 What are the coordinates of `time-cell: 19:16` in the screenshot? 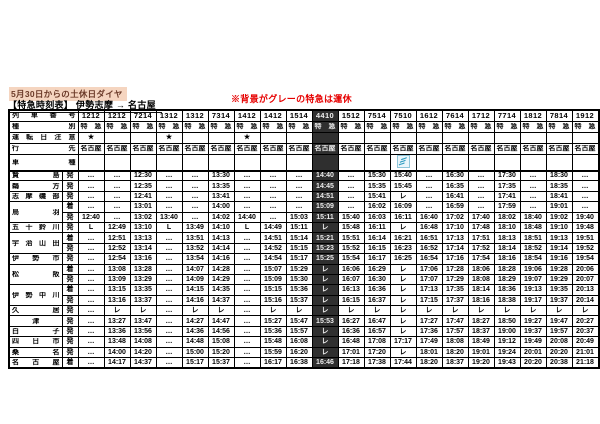 It's located at (559, 259).